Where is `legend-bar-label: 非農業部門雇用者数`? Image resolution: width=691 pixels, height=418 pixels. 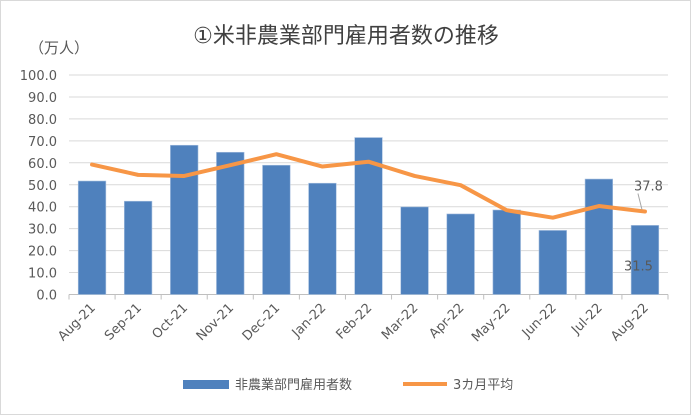 legend-bar-label: 非農業部門雇用者数 is located at coordinates (293, 385).